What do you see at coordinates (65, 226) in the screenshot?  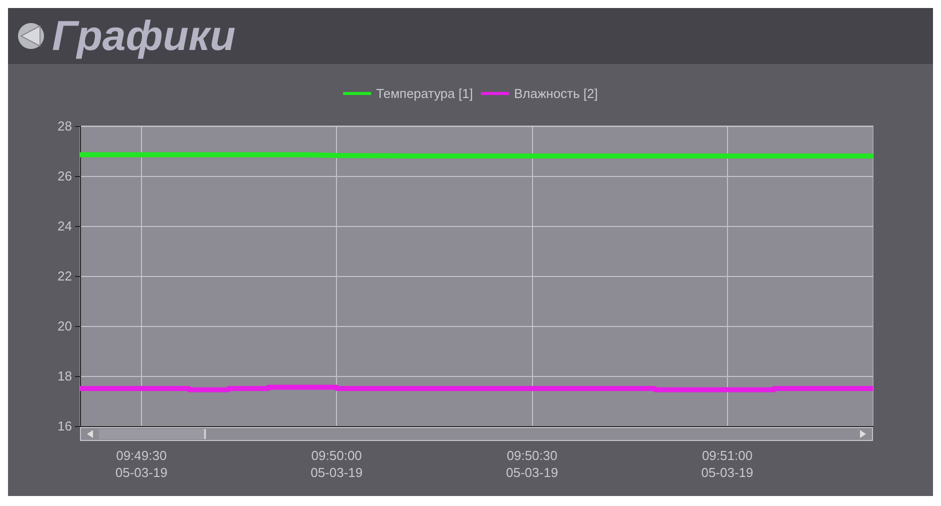 I see `y-tick-label: 24` at bounding box center [65, 226].